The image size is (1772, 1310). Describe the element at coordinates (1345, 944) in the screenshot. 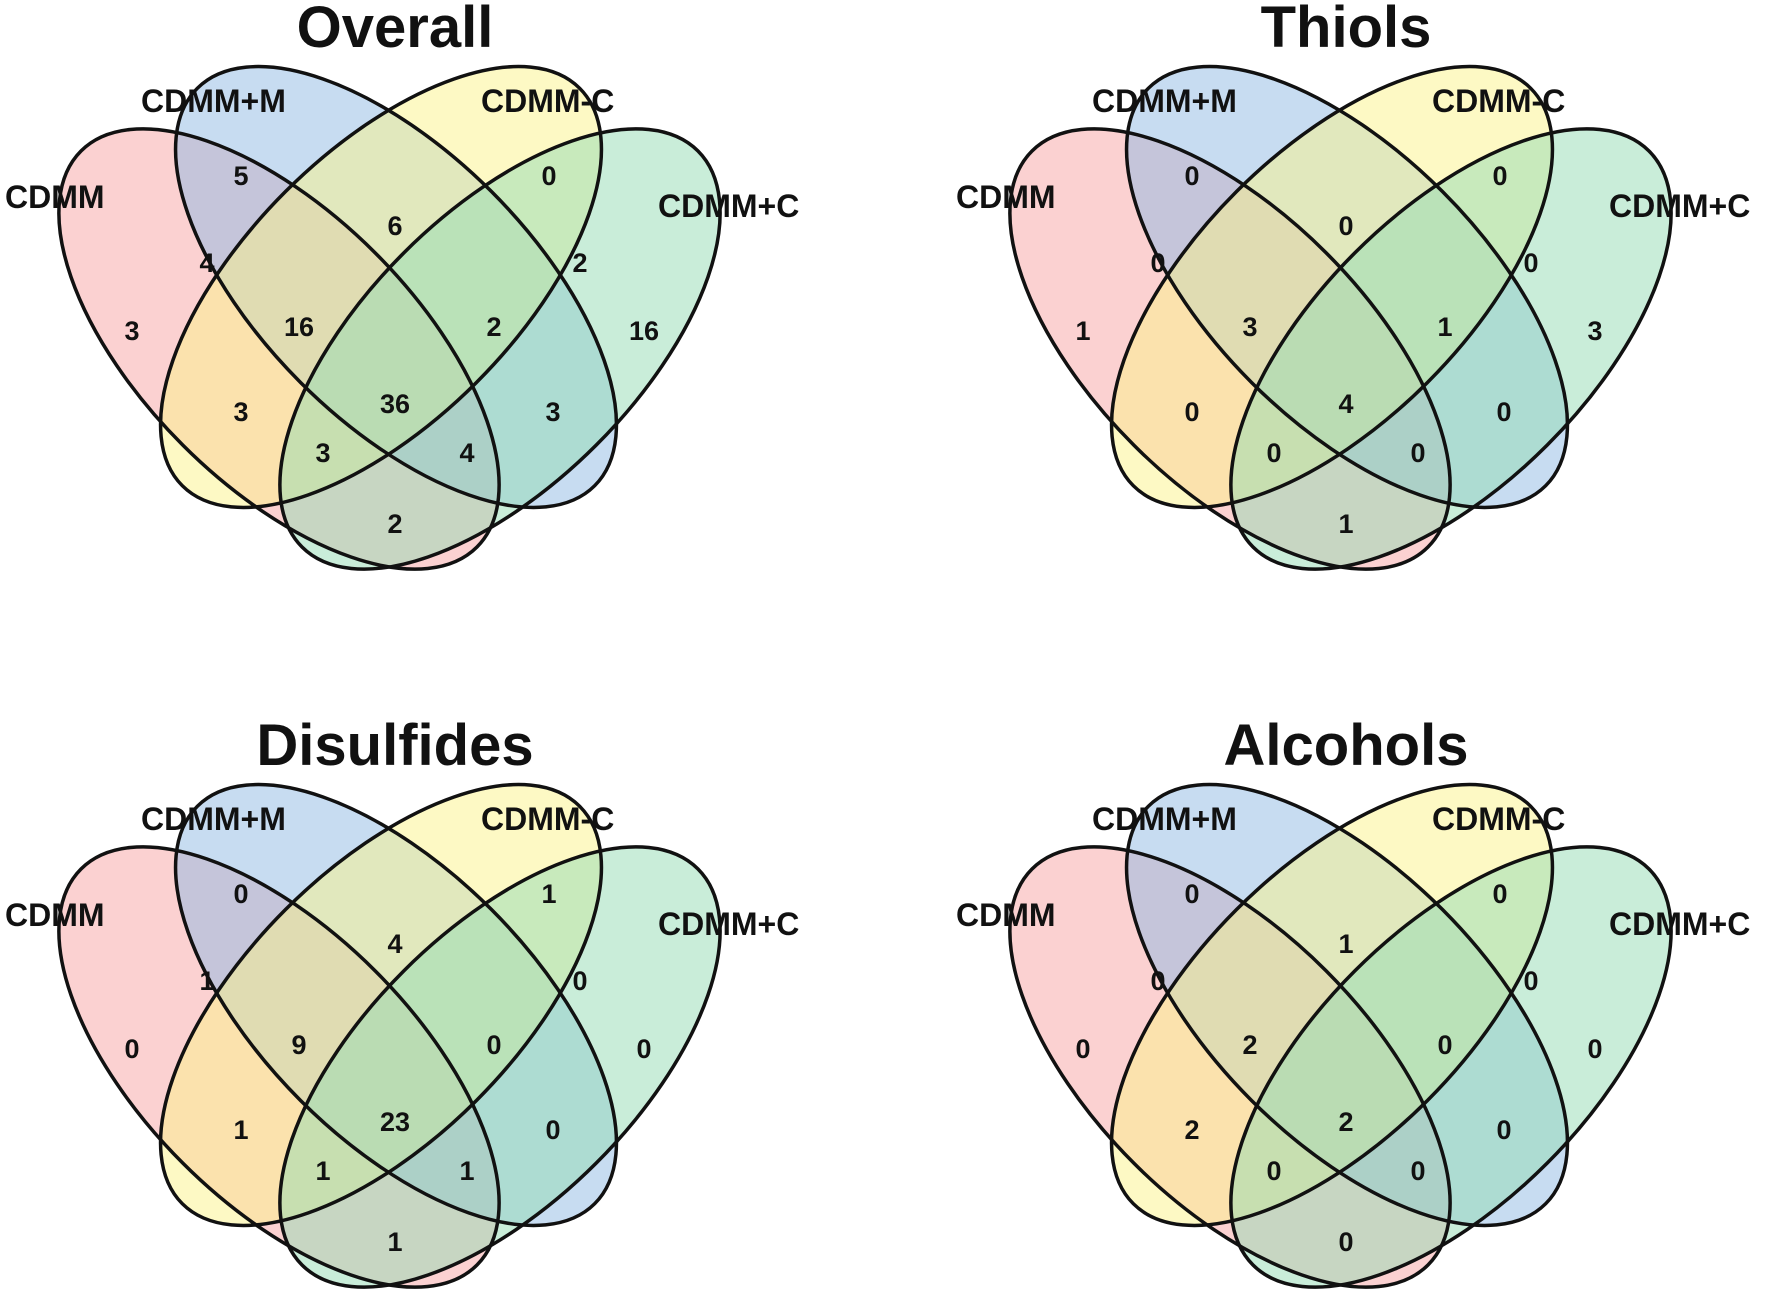

I see `count-BC: 1` at that location.